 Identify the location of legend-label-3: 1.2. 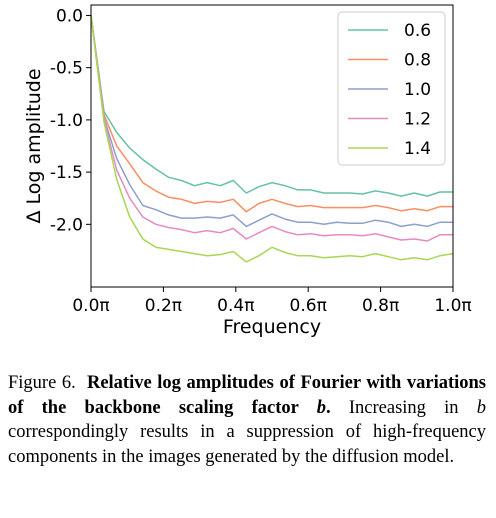
(417, 120).